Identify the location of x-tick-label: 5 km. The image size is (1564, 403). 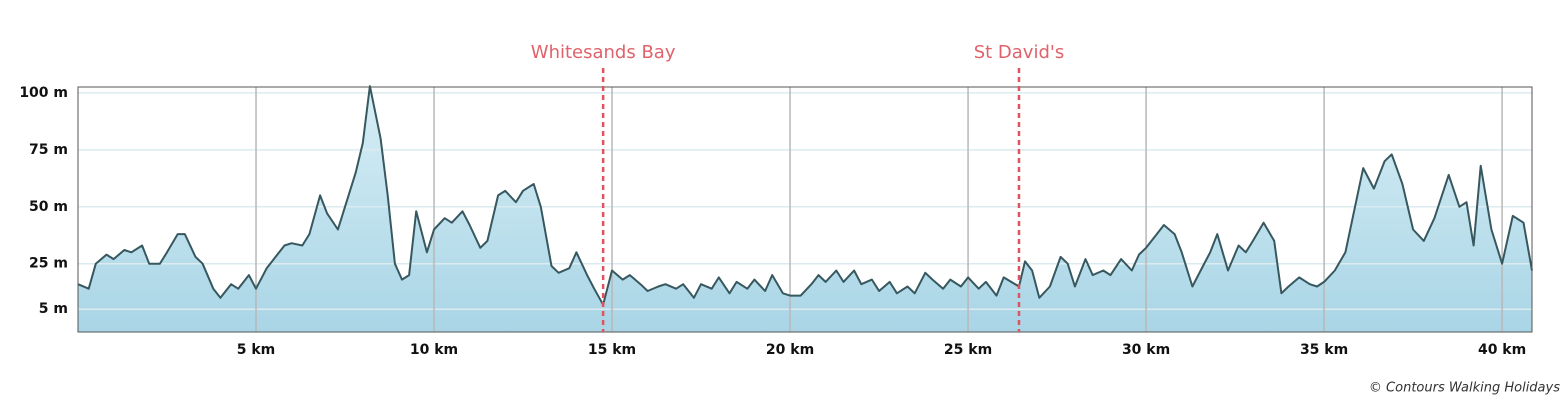
(256, 350).